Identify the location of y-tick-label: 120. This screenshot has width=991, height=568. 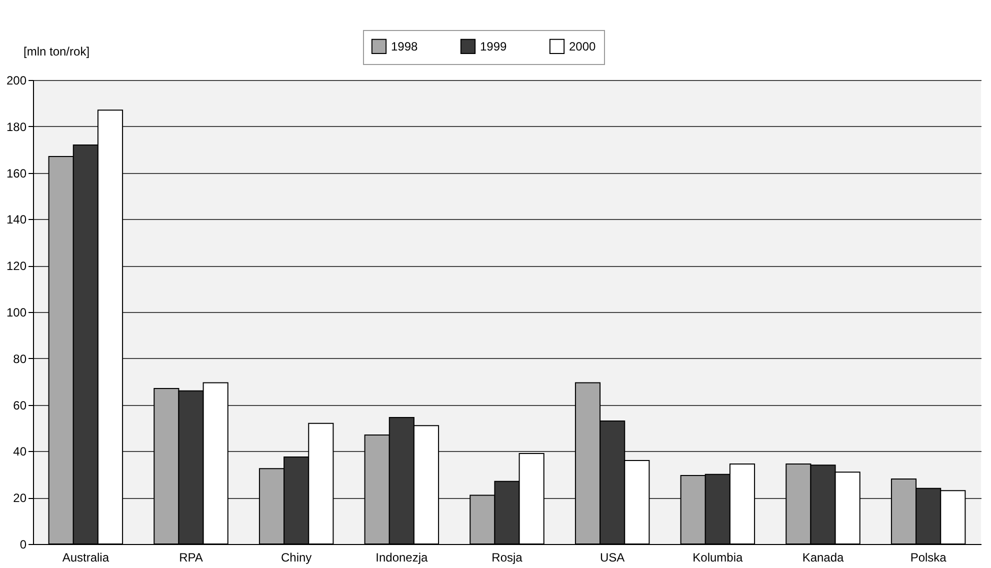
(16, 266).